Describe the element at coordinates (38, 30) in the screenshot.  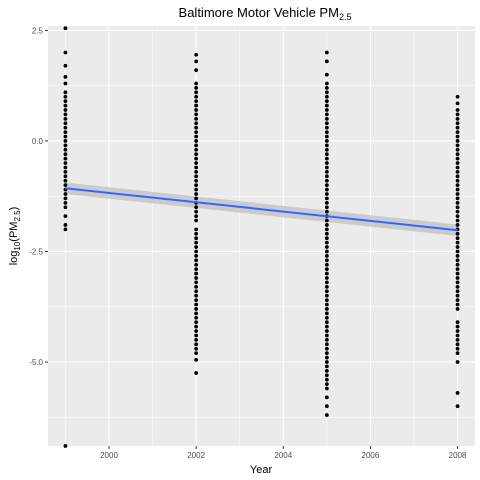
I see `y-tick-label: 2.5` at that location.